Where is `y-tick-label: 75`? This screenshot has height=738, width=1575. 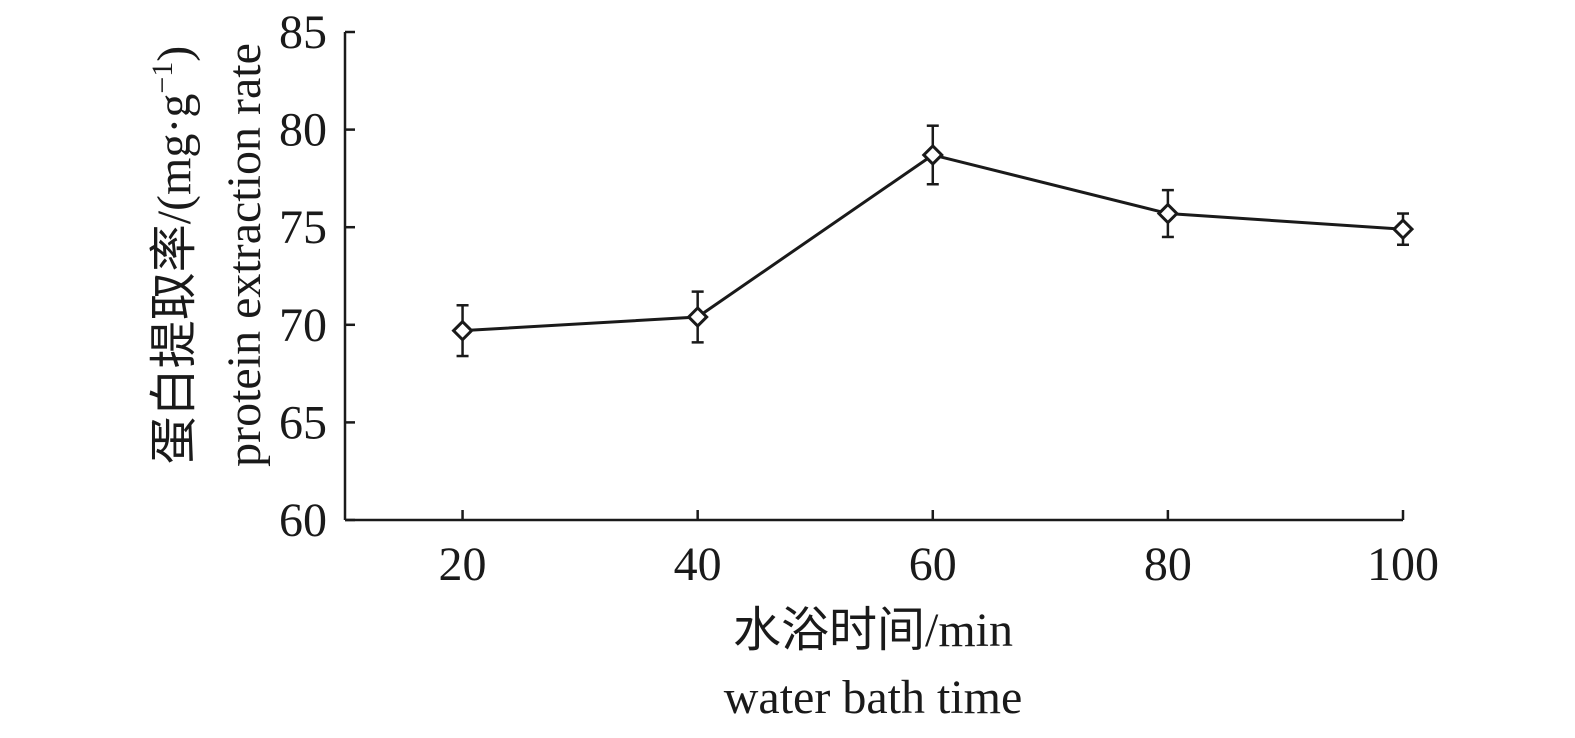 y-tick-label: 75 is located at coordinates (303, 227).